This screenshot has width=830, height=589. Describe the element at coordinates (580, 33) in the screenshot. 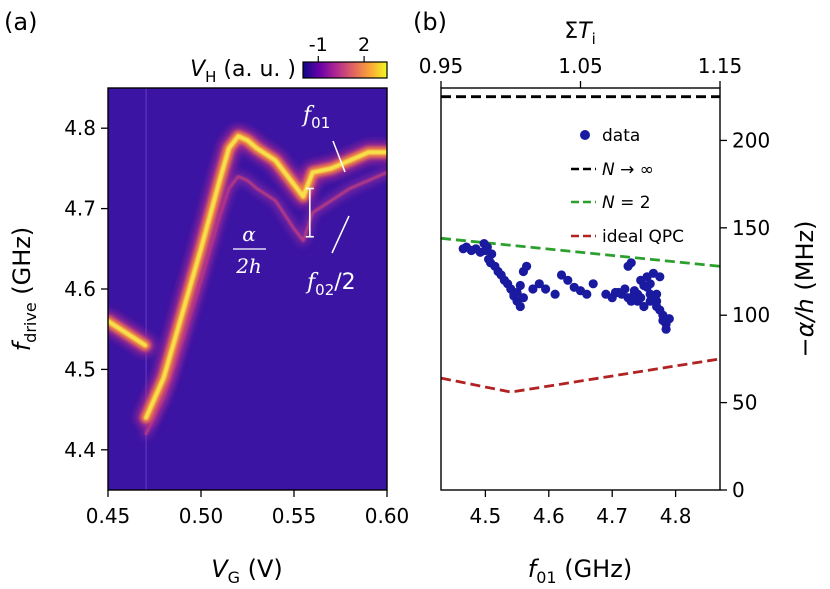

I see `scatter-top-axis-label: ΣTi` at that location.